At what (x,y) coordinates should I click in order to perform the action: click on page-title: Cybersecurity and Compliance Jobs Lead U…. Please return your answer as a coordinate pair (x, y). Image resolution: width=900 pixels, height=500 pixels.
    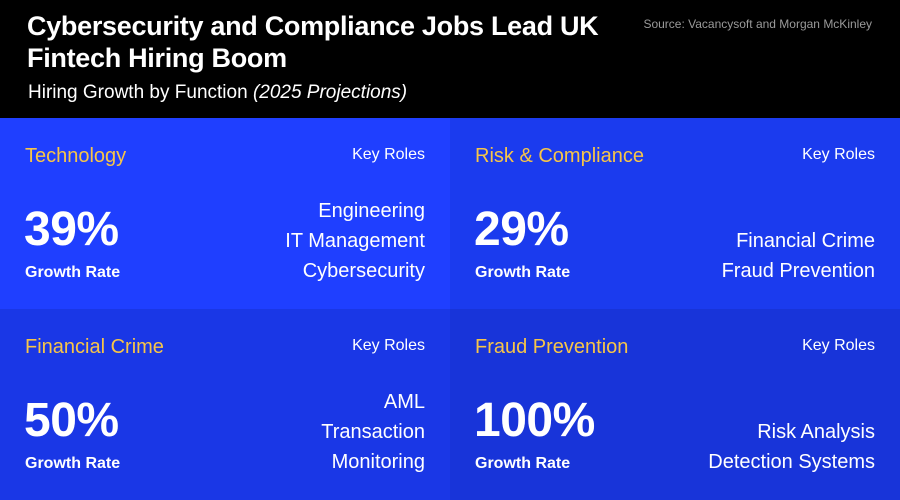
    Looking at the image, I should click on (313, 42).